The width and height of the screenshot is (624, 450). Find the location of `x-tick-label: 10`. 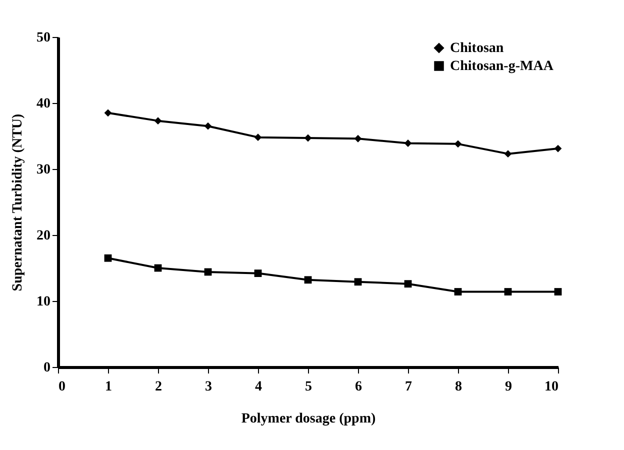

x-tick-label: 10 is located at coordinates (551, 387).